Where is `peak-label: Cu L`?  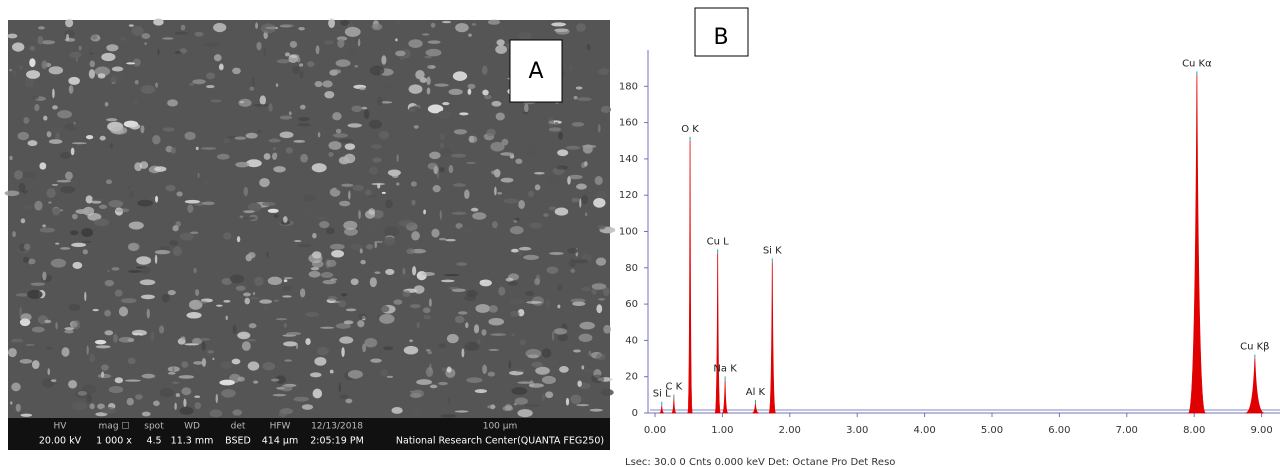
peak-label: Cu L is located at coordinates (718, 241).